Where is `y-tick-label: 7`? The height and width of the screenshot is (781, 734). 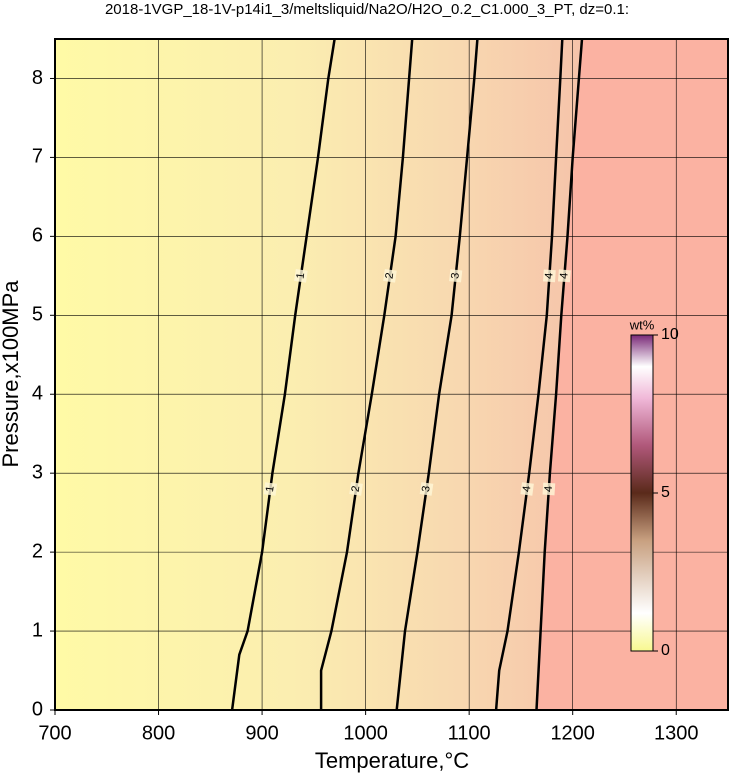
y-tick-label: 7 is located at coordinates (37, 157).